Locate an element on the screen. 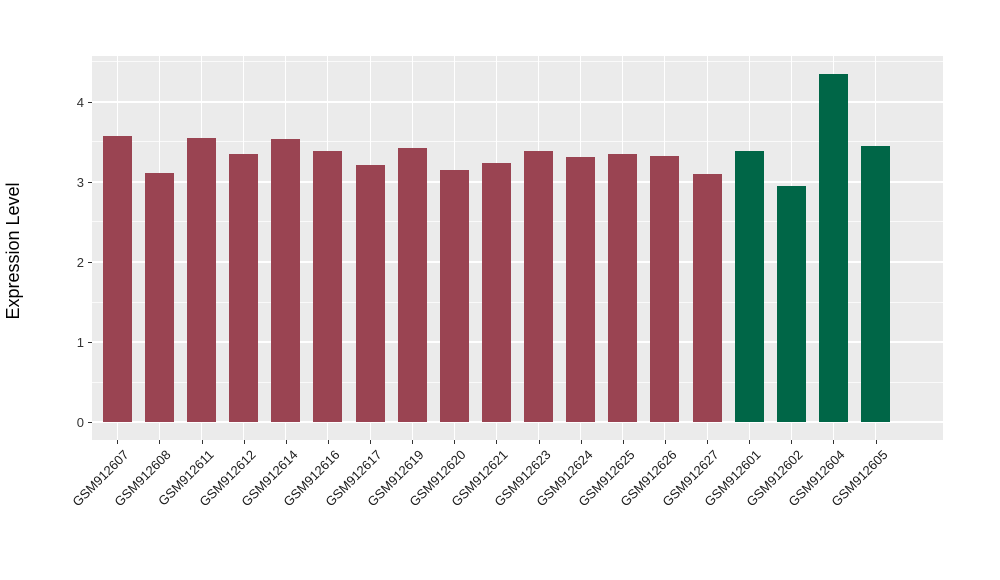 Image resolution: width=1000 pixels, height=580 pixels. gridline-minor-y-4.5 is located at coordinates (517, 62).